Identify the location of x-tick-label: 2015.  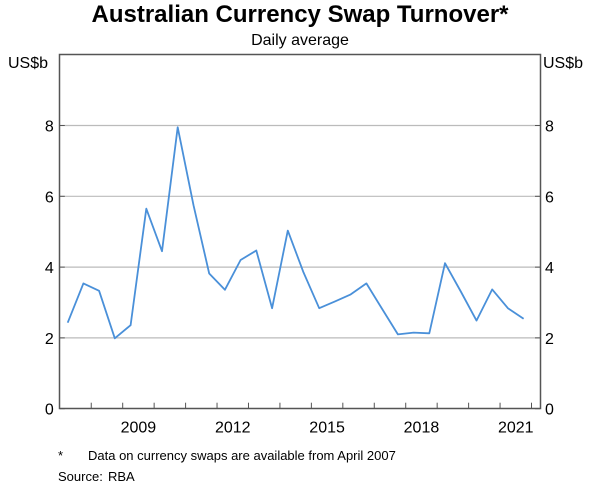
(327, 428).